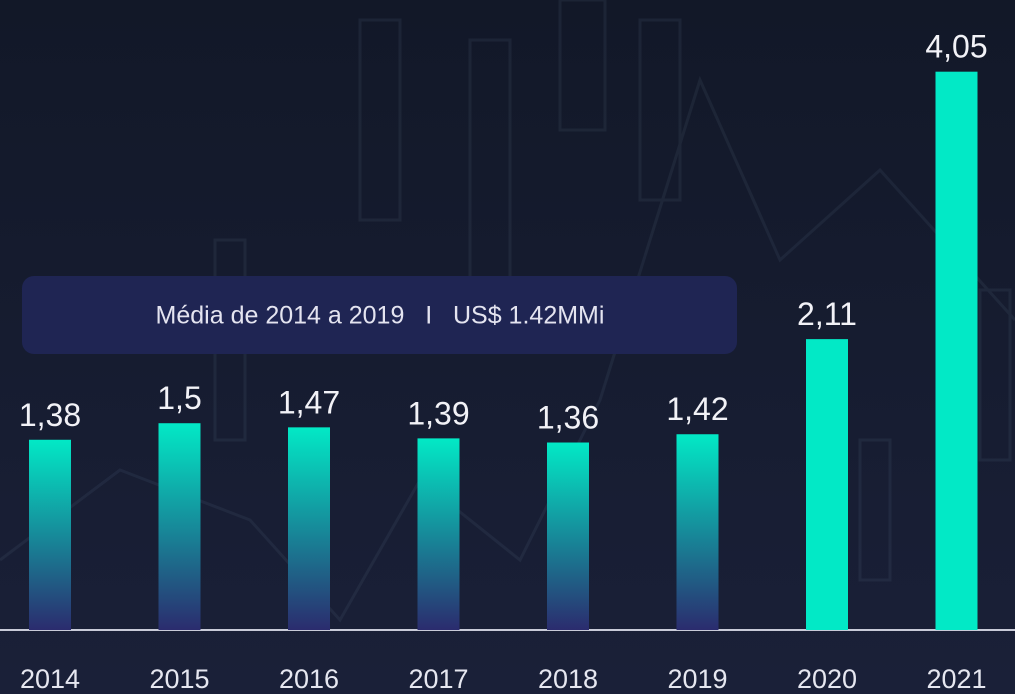 The image size is (1015, 694). What do you see at coordinates (438, 413) in the screenshot?
I see `value-label: 1,39` at bounding box center [438, 413].